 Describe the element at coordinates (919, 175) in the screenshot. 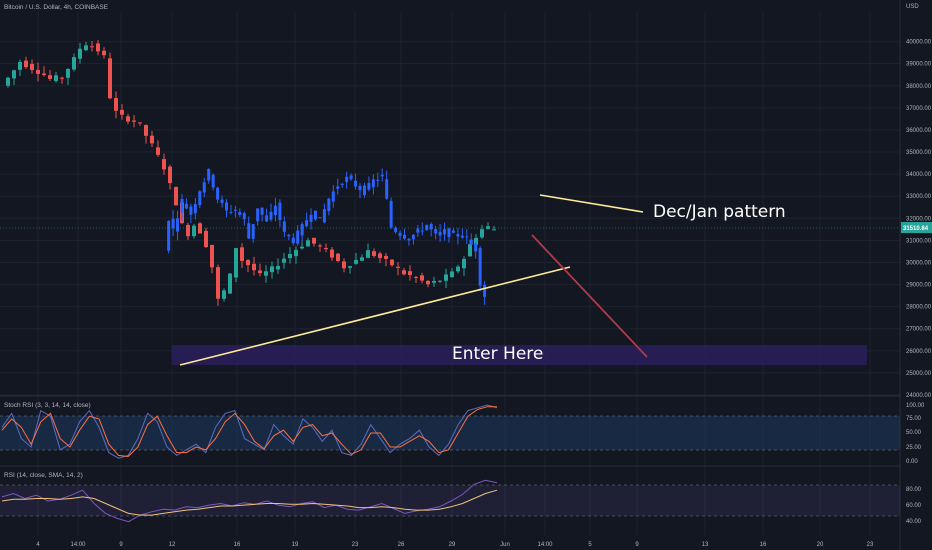

I see `price-tick-label: 34000.00` at that location.